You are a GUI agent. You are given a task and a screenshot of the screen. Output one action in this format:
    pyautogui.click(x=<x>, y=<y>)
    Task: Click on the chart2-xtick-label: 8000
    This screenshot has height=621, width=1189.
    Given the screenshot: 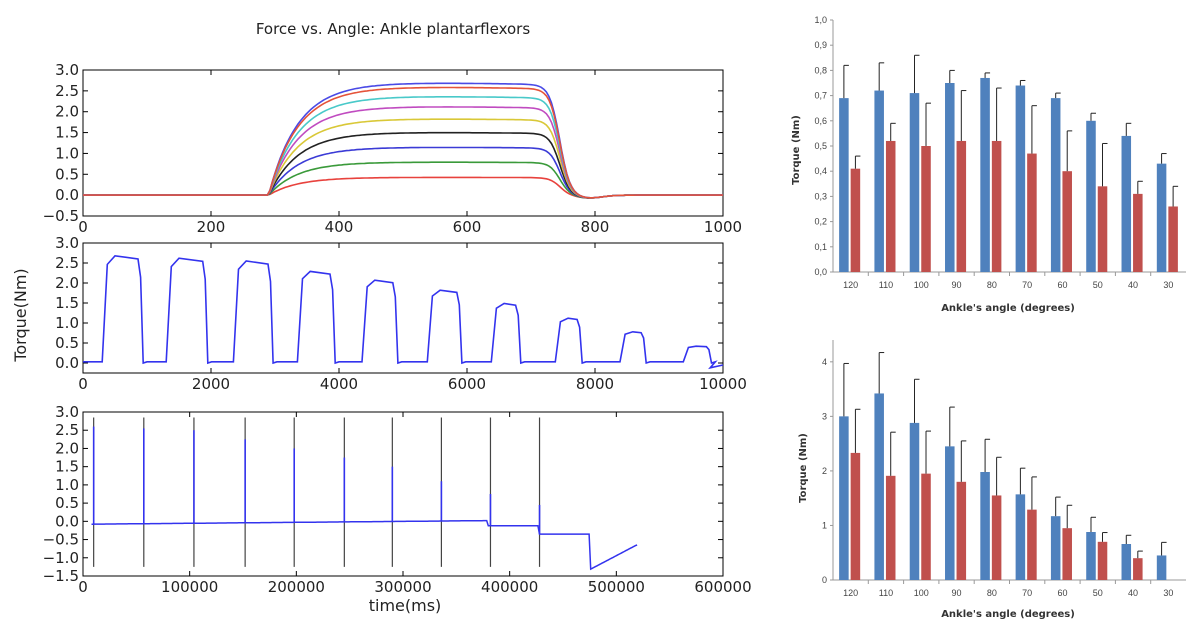 What is the action you would take?
    pyautogui.click(x=595, y=384)
    